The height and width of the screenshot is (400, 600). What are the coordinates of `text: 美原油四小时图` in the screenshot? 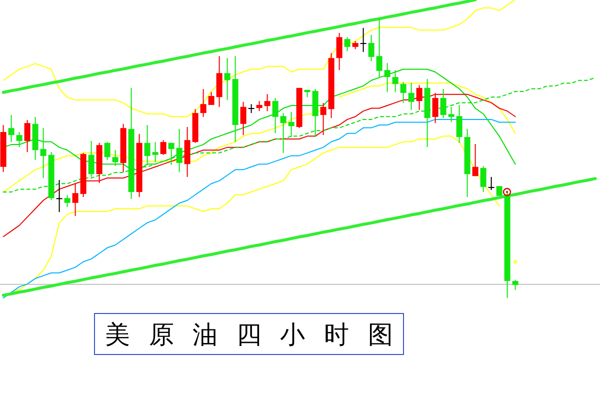 It's located at (258, 334).